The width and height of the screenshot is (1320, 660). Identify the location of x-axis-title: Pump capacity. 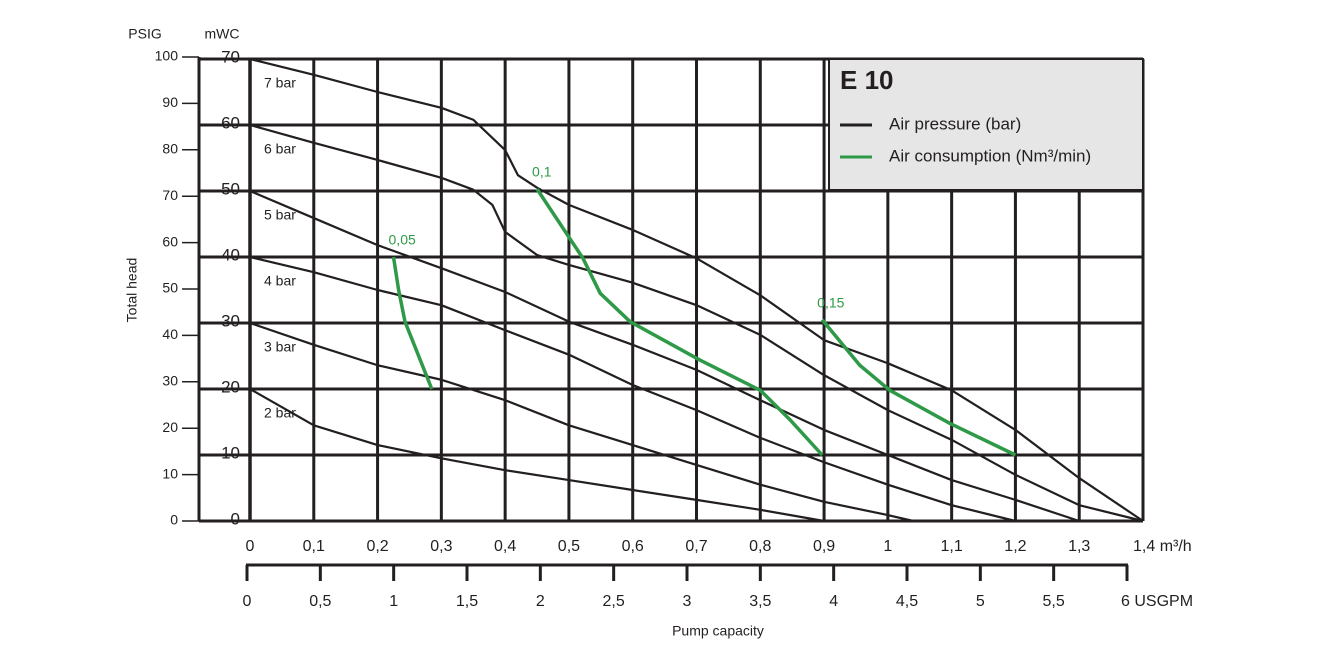
(718, 631).